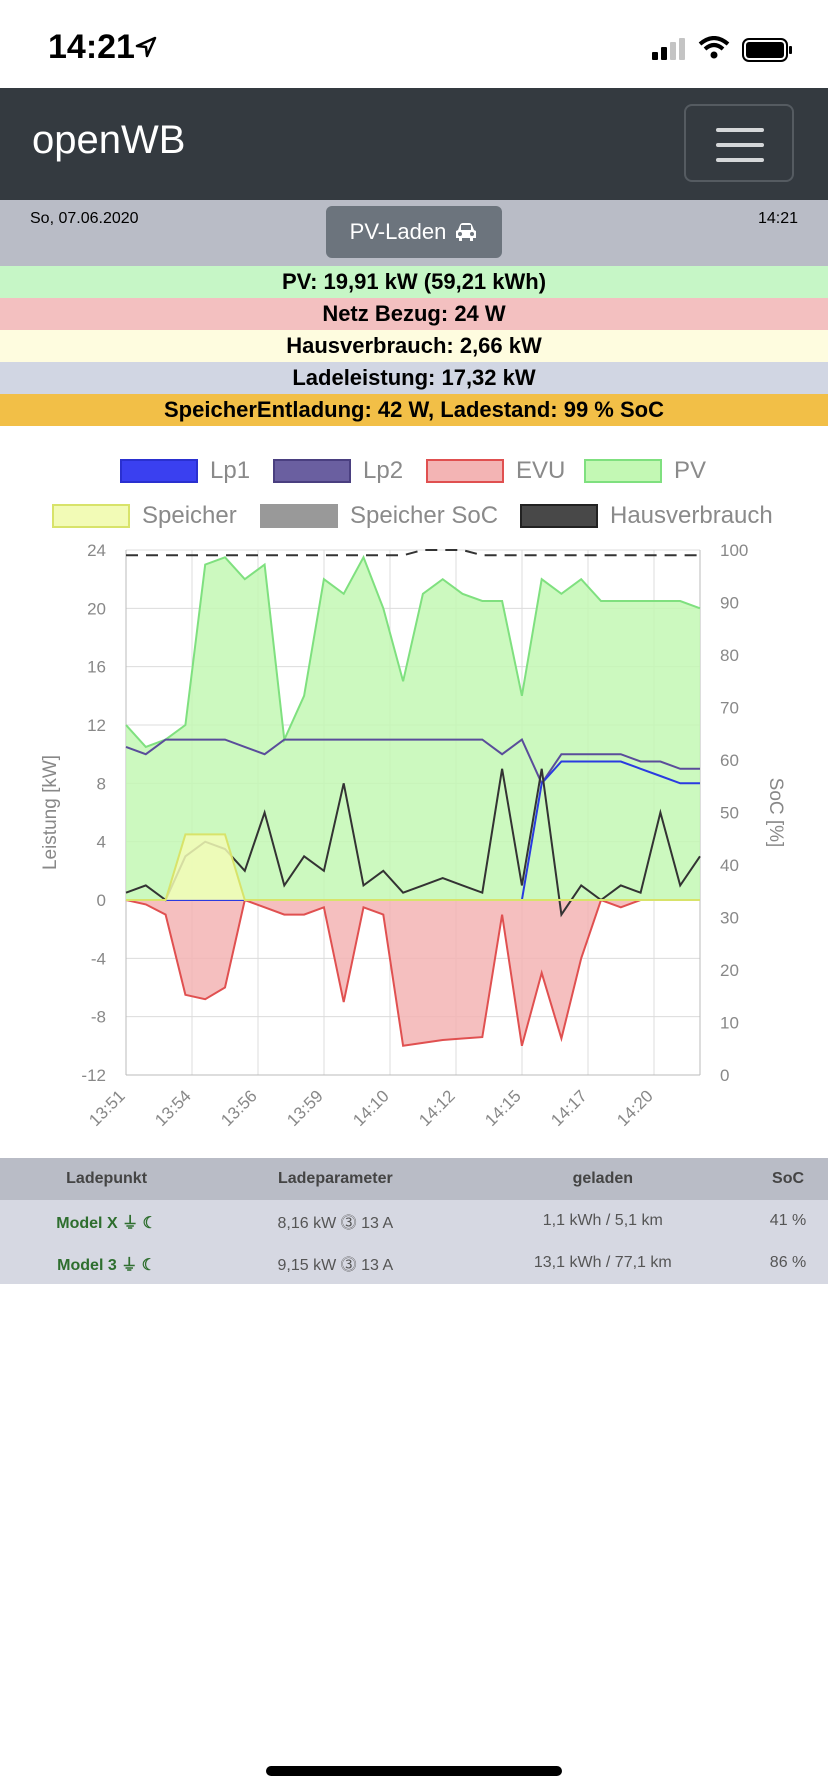  I want to click on param-cell: 8,16 kW ⓷ 13 A, so click(335, 1221).